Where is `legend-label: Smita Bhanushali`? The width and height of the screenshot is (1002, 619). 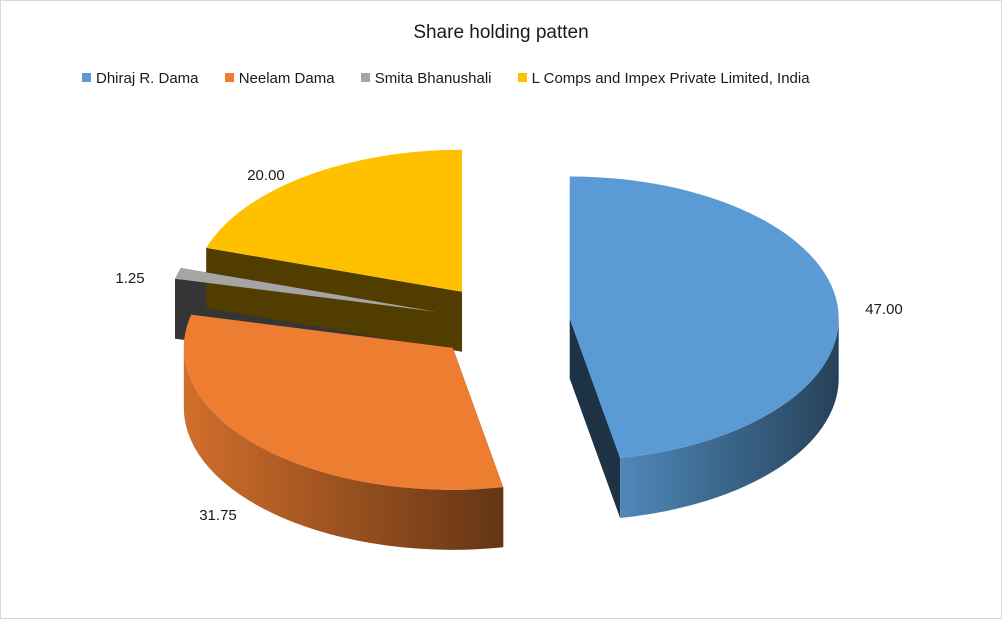 legend-label: Smita Bhanushali is located at coordinates (433, 78).